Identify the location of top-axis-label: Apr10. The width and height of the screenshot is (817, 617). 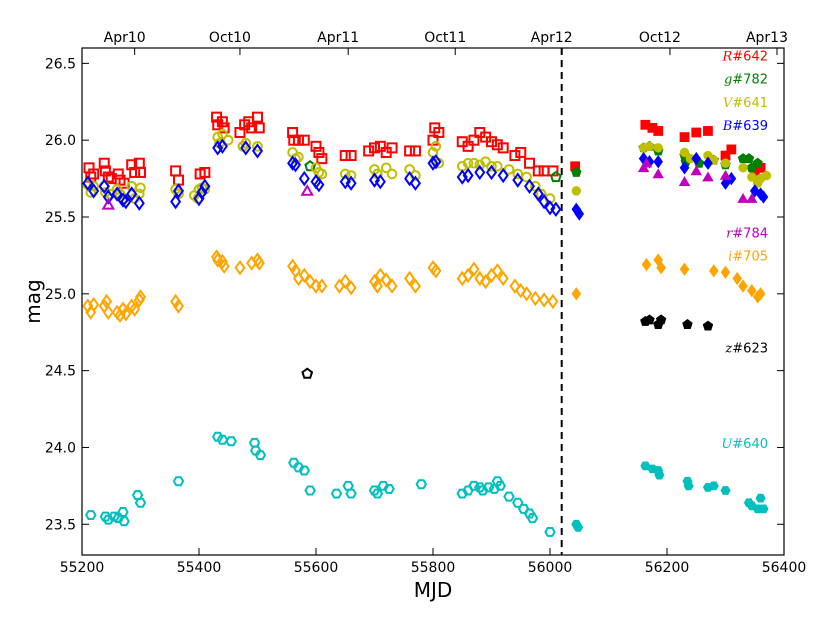
(125, 38).